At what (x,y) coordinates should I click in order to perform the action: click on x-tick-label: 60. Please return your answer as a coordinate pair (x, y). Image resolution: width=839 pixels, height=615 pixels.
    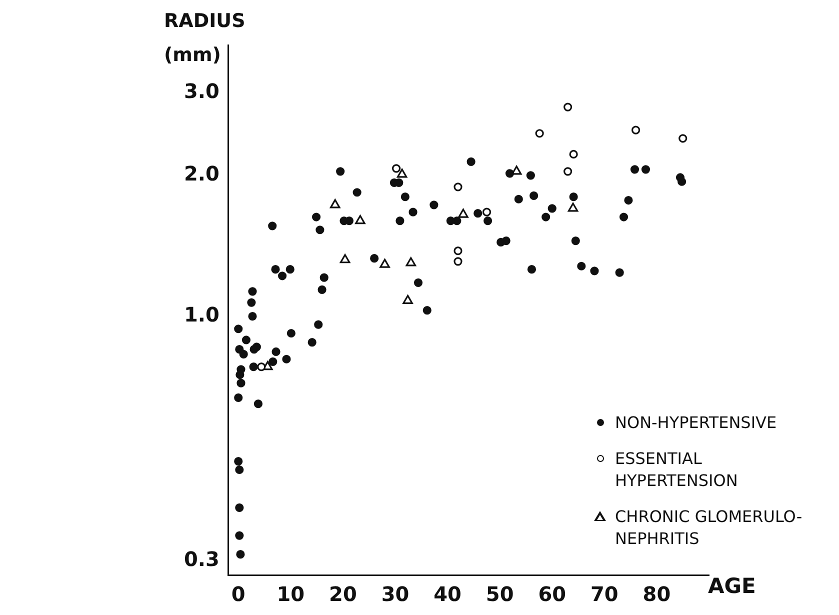
    Looking at the image, I should click on (552, 594).